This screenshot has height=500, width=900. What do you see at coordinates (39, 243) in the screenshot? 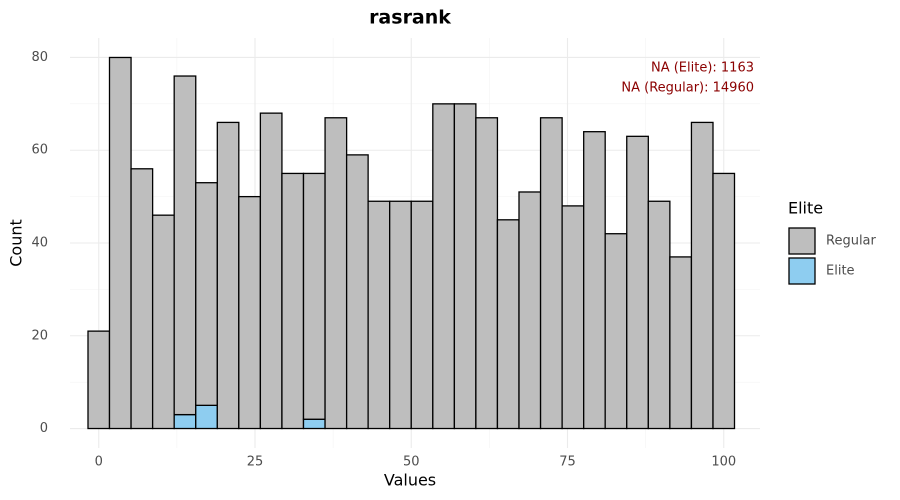
I see `y-tick-label: 40` at bounding box center [39, 243].